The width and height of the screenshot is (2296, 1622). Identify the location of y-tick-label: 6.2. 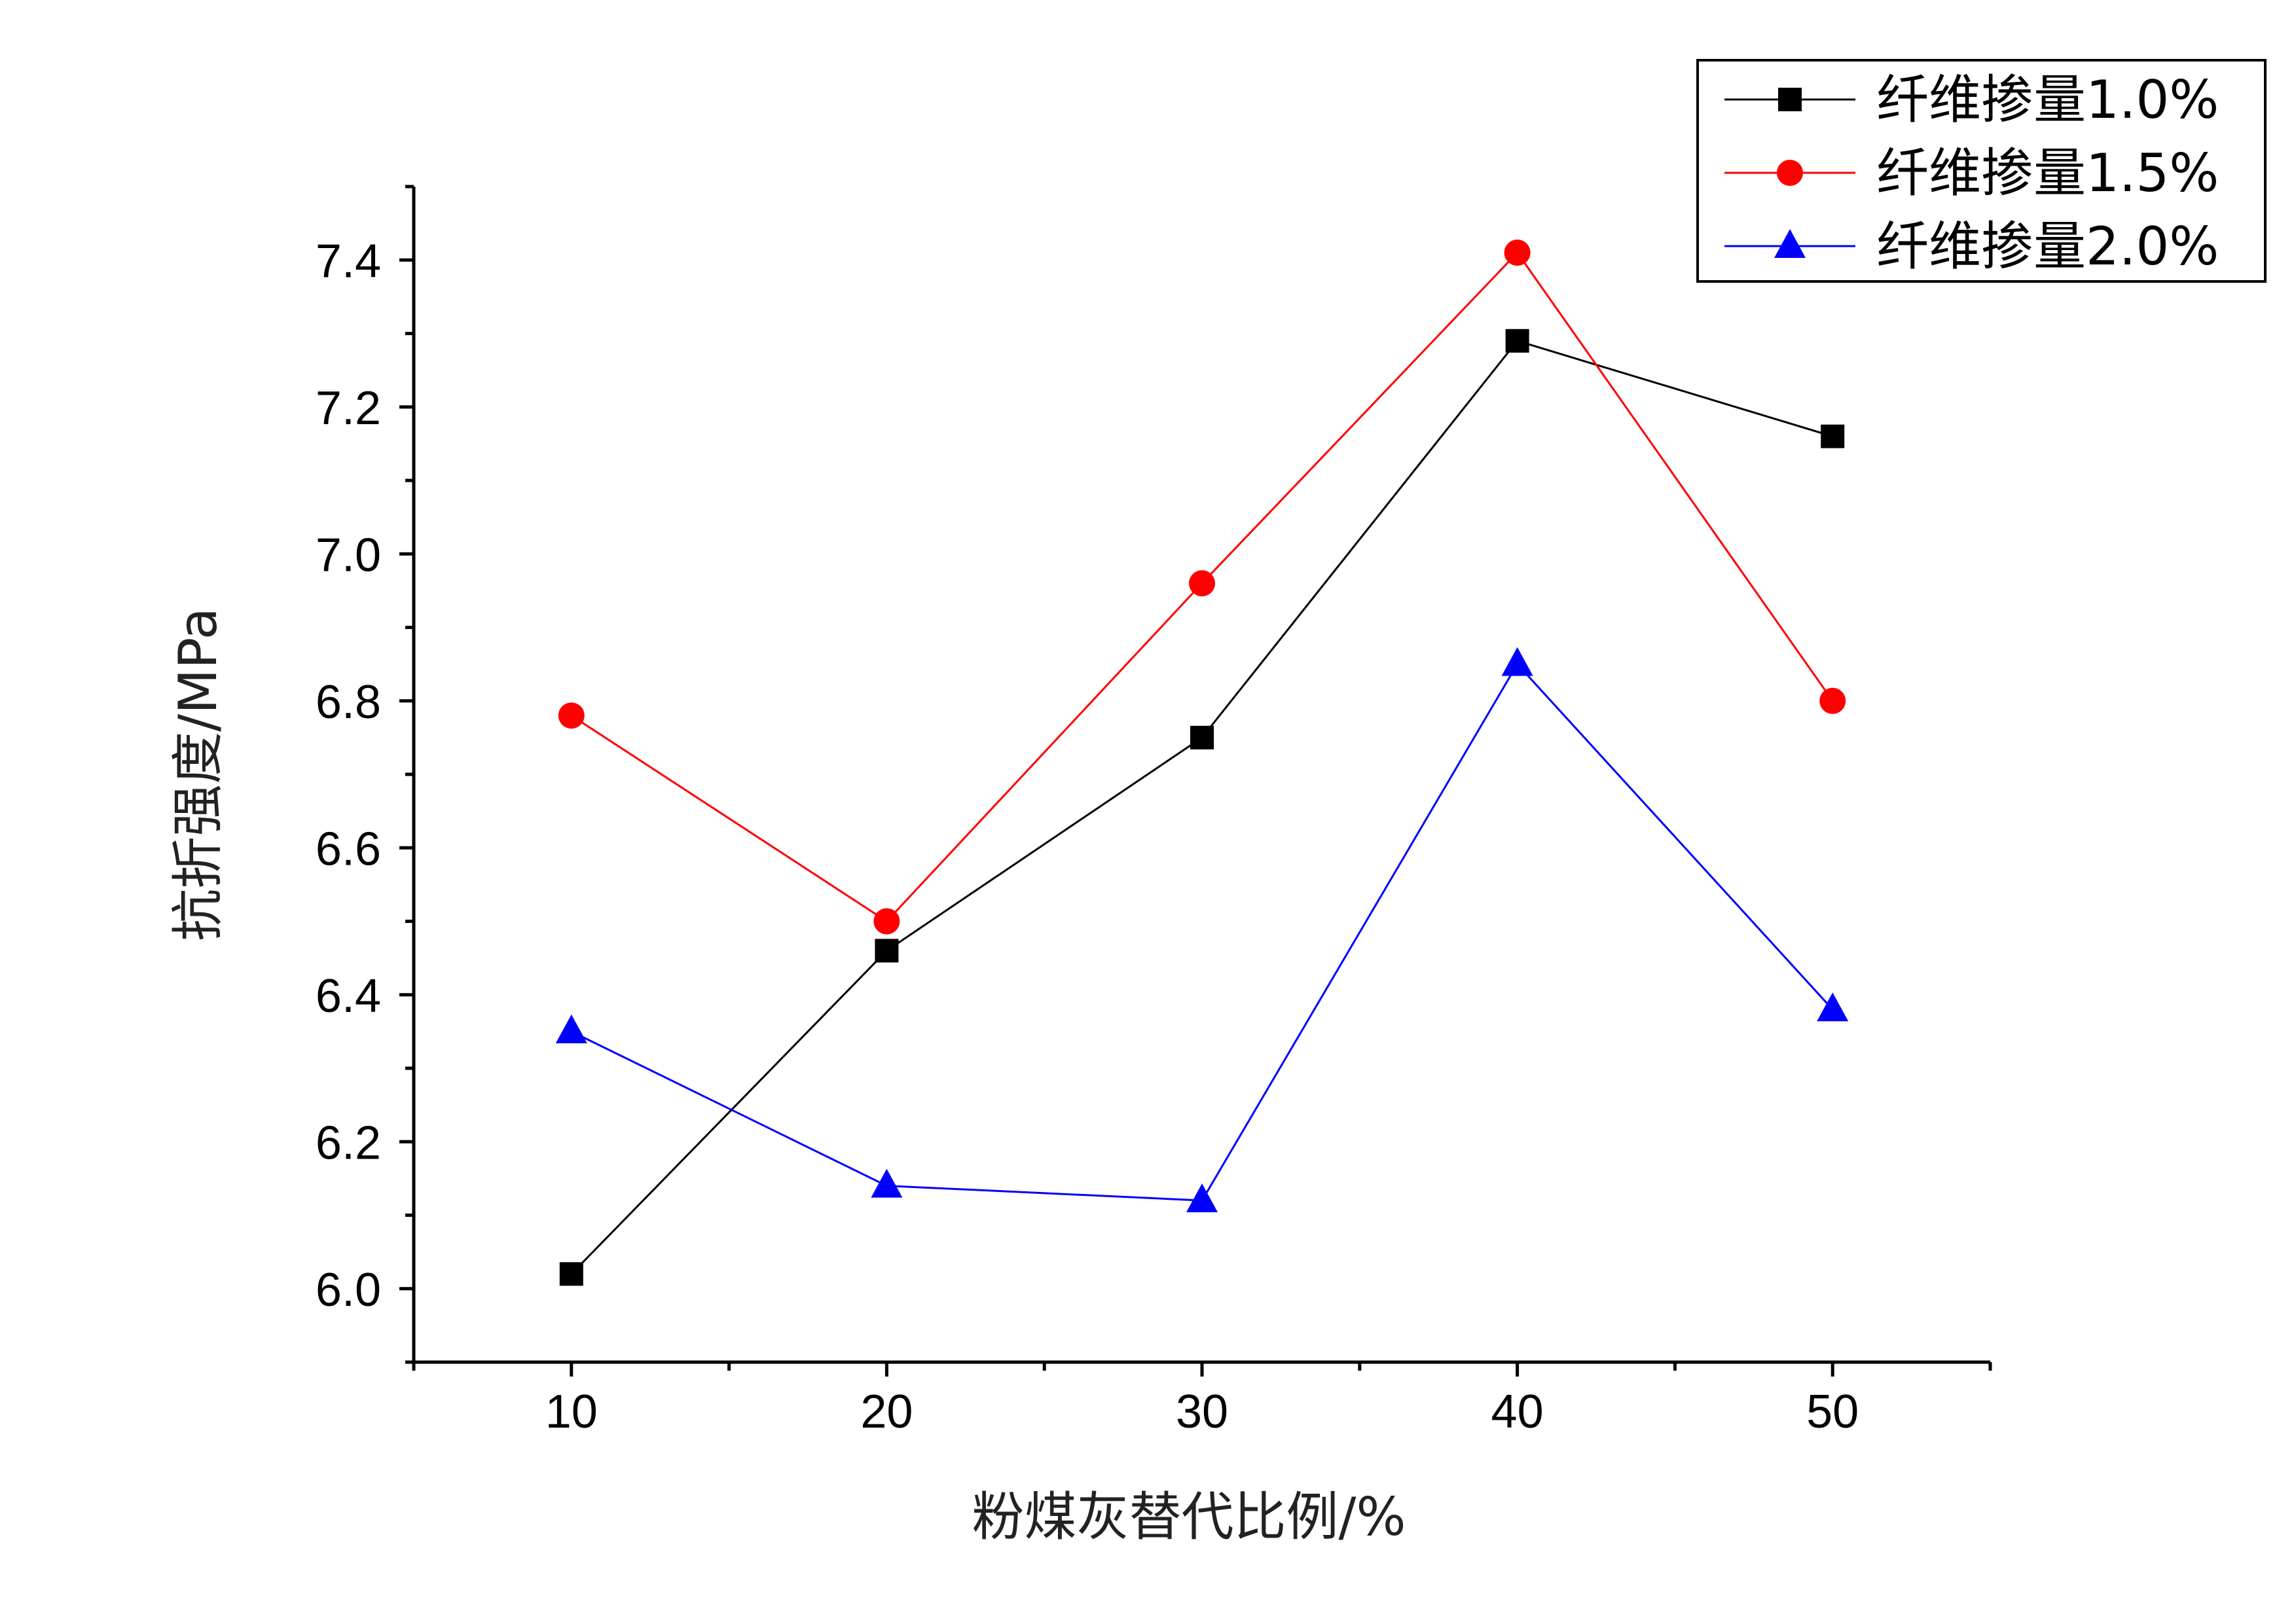
(348, 1143).